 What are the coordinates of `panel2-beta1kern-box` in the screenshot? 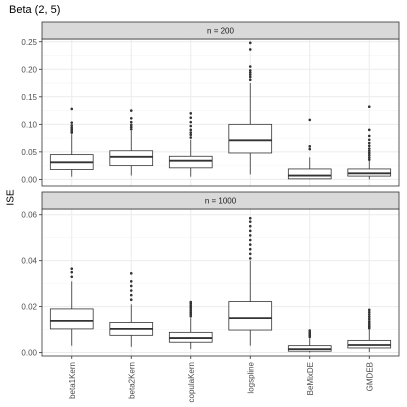 It's located at (71, 319).